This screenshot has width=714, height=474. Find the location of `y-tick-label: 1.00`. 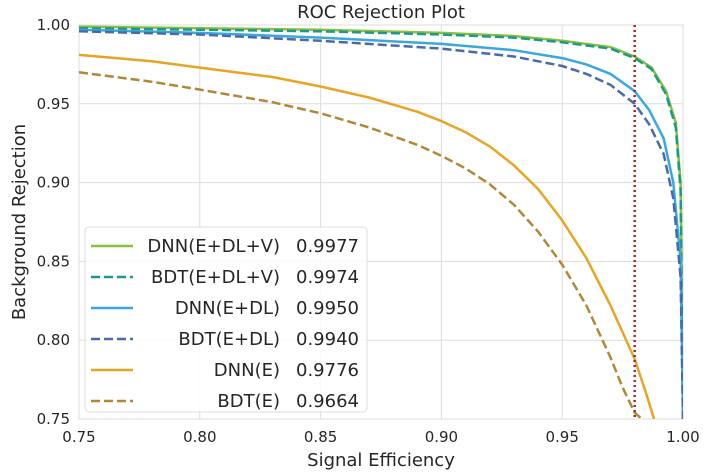

y-tick-label: 1.00 is located at coordinates (53, 25).